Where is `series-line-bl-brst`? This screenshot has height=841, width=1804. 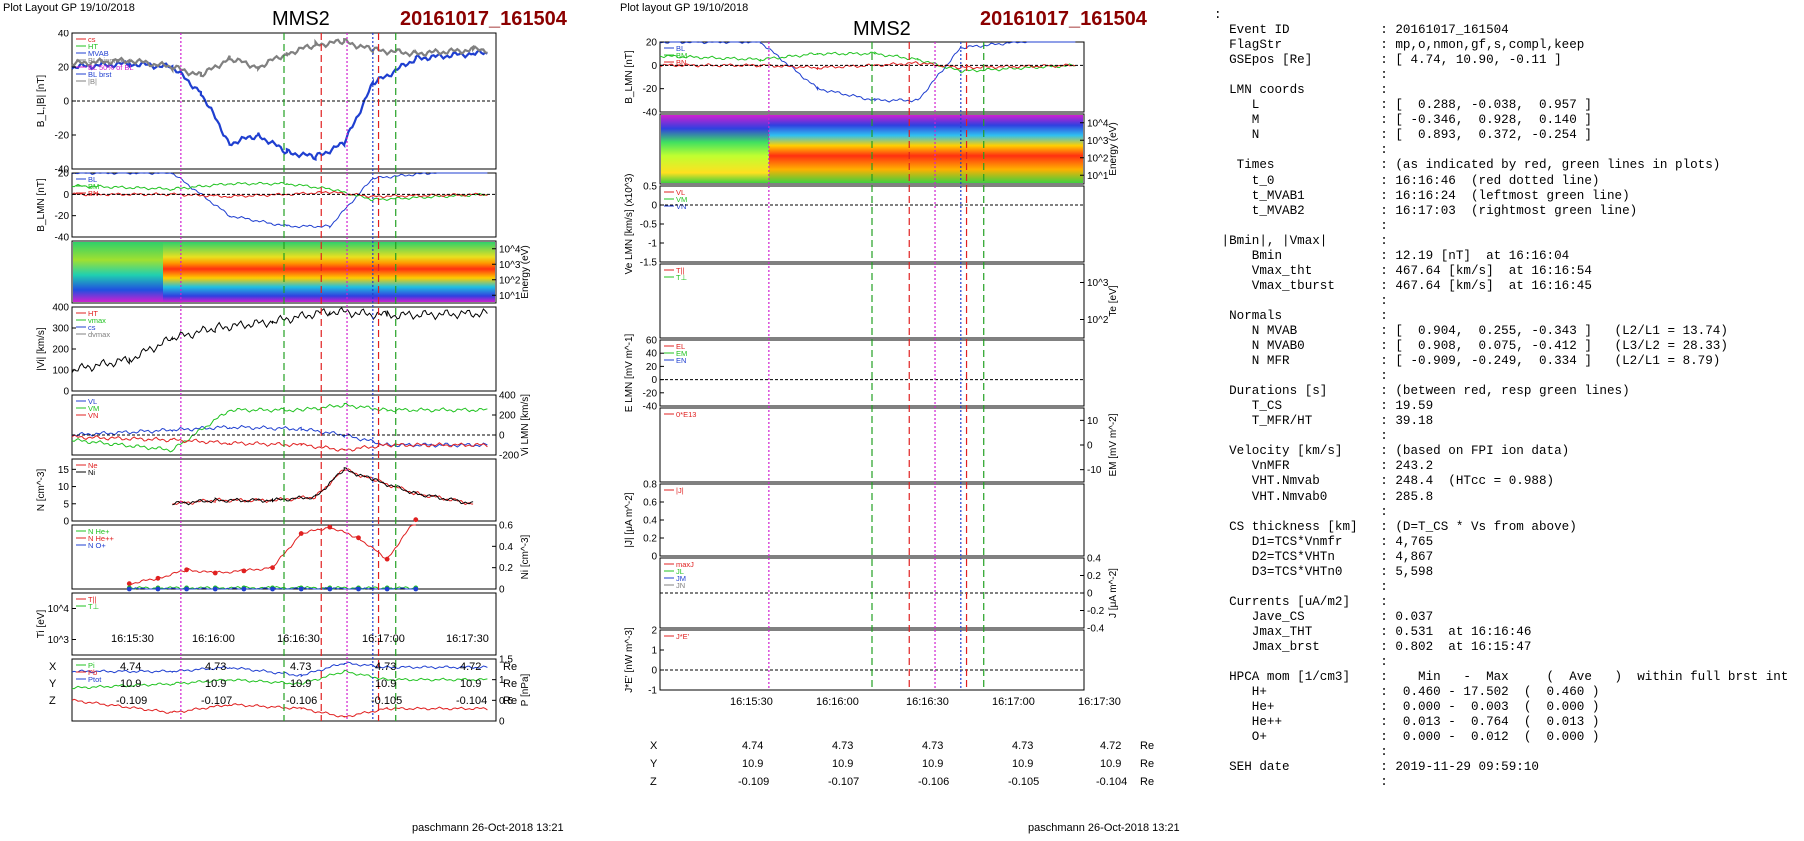 series-line-bl-brst is located at coordinates (279, 105).